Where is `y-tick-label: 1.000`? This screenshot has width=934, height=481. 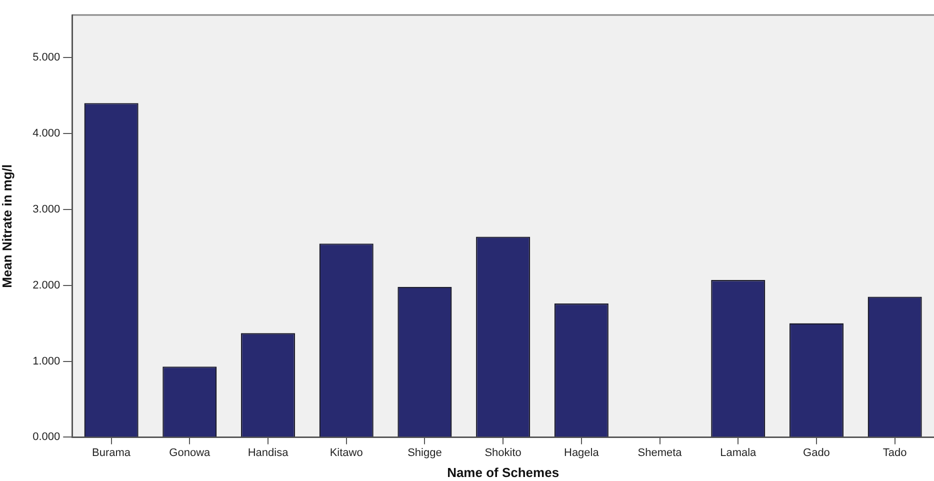 y-tick-label: 1.000 is located at coordinates (46, 361).